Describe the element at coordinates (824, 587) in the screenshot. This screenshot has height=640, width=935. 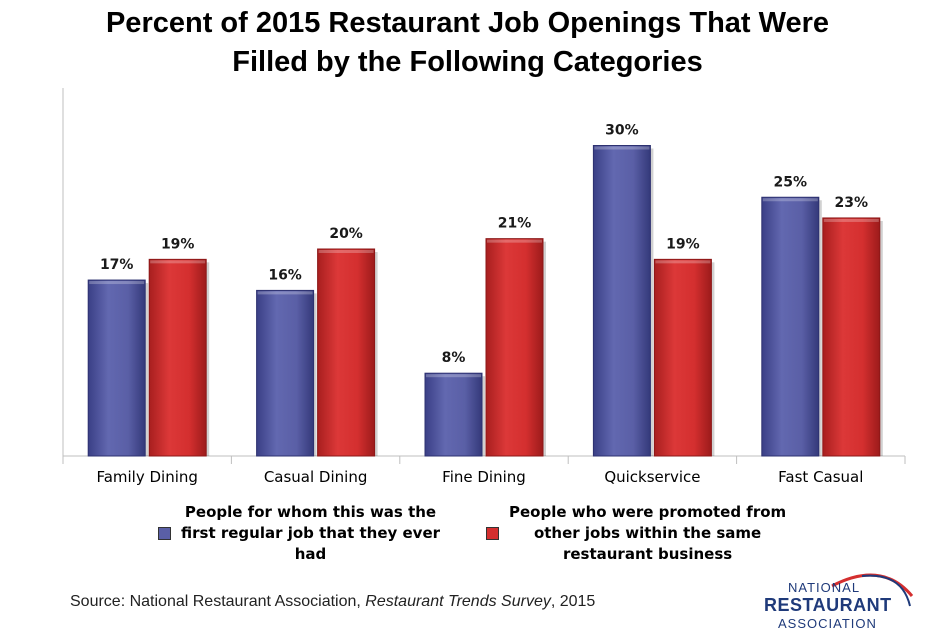
I see `logo-text-national: NATIONAL` at that location.